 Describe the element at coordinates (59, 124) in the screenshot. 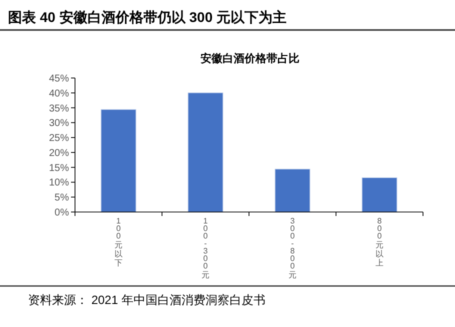

I see `y-tick-label: 30%` at that location.